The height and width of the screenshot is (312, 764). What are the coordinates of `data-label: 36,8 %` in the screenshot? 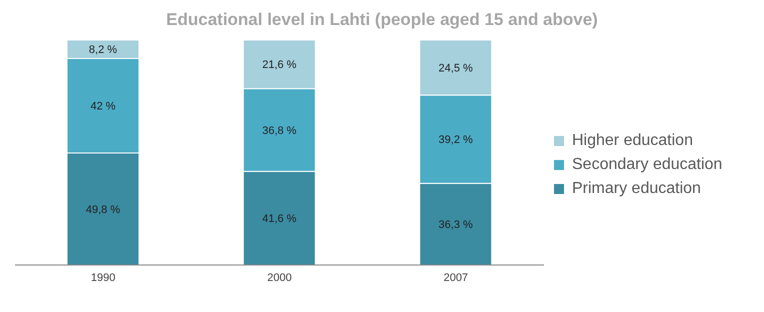 It's located at (279, 130).